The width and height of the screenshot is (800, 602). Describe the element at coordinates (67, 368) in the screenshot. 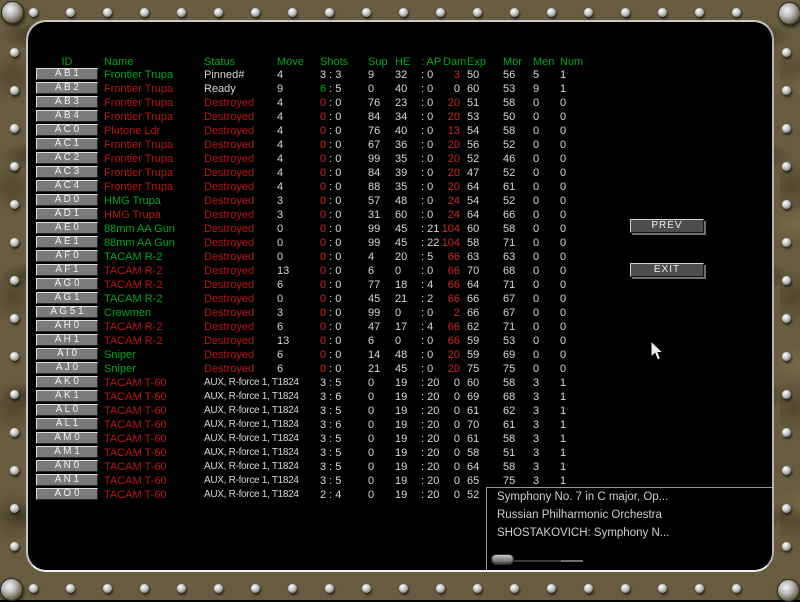

I see `unit-id-button: A J 0` at that location.